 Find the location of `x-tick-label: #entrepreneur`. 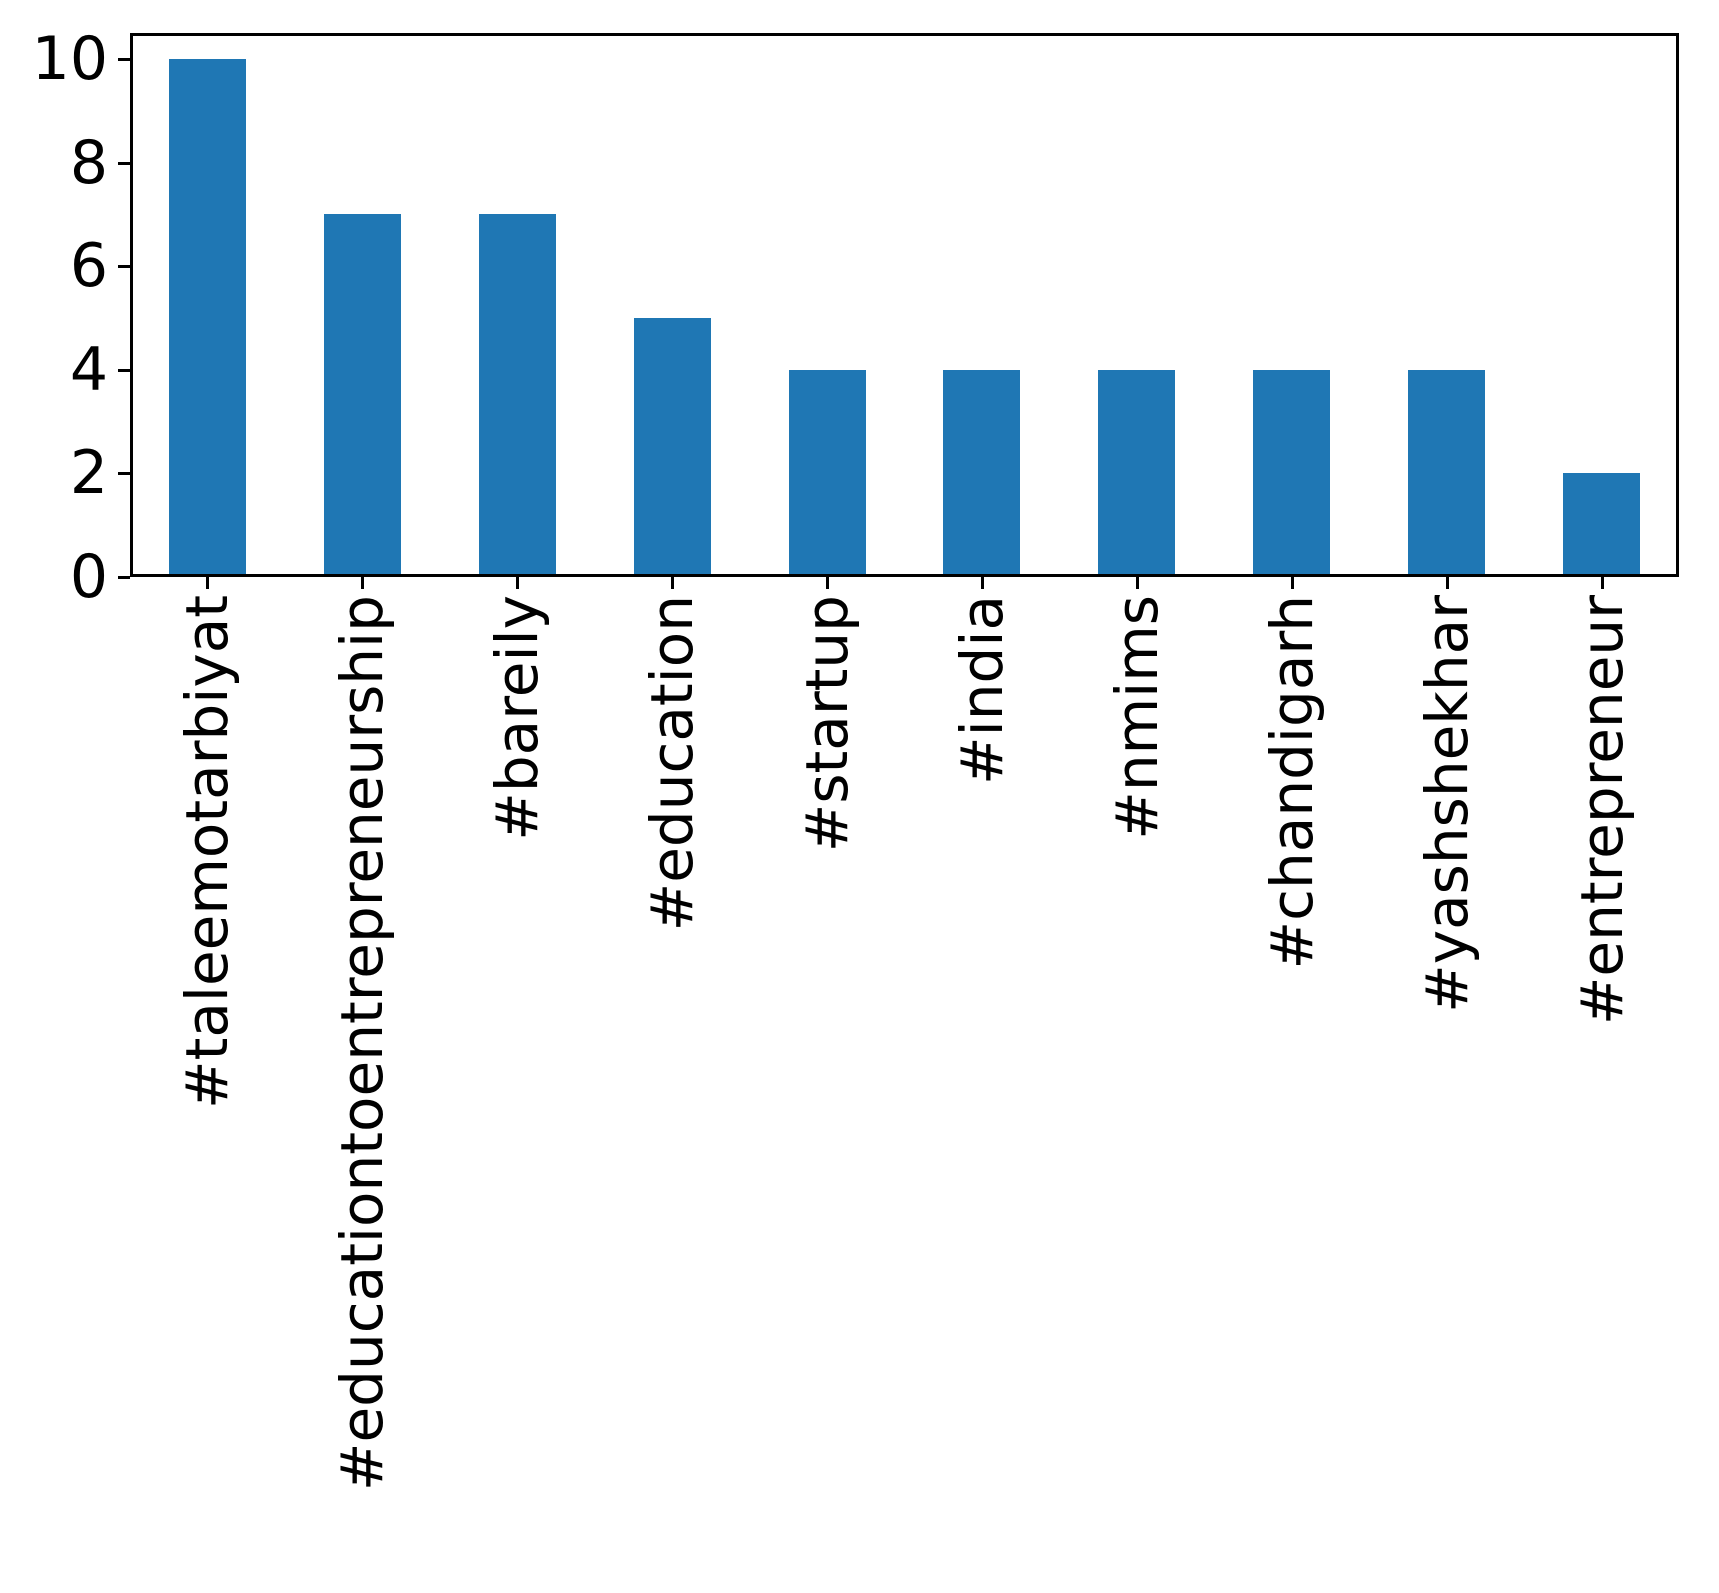

x-tick-label: #entrepreneur is located at coordinates (1602, 810).